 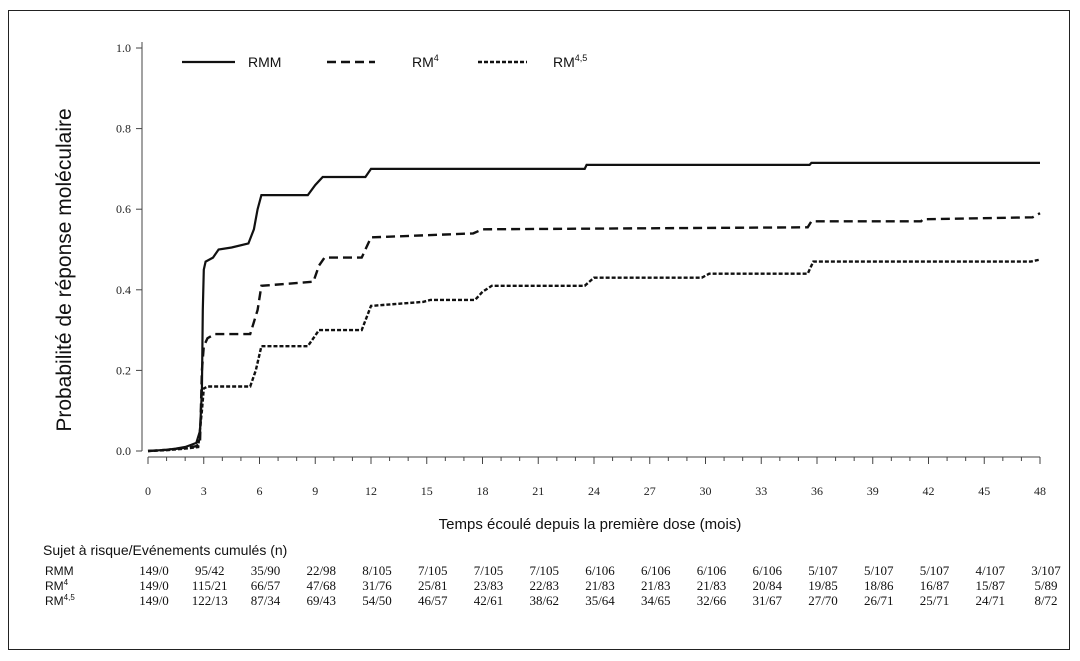 I want to click on risk-cell: 5/89, so click(x=1045, y=585).